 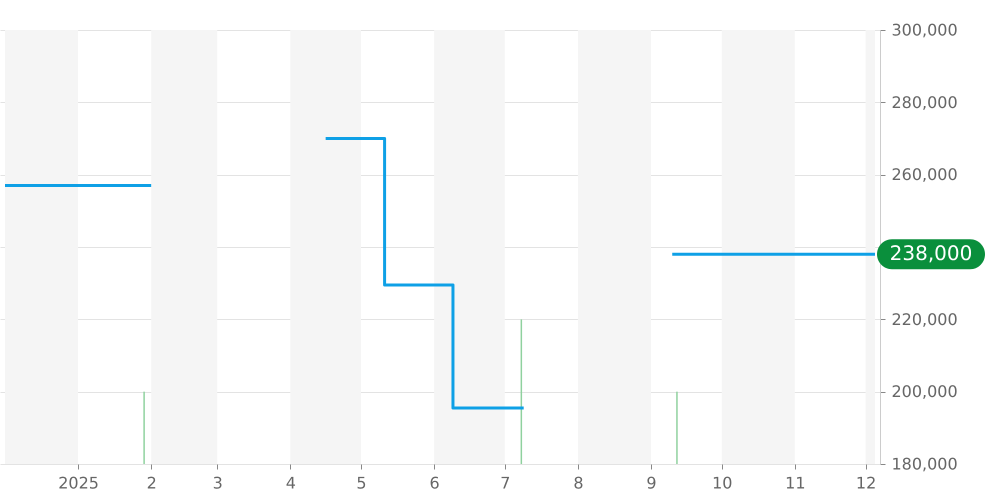 I want to click on y-tick-label: 280,000, so click(x=925, y=102).